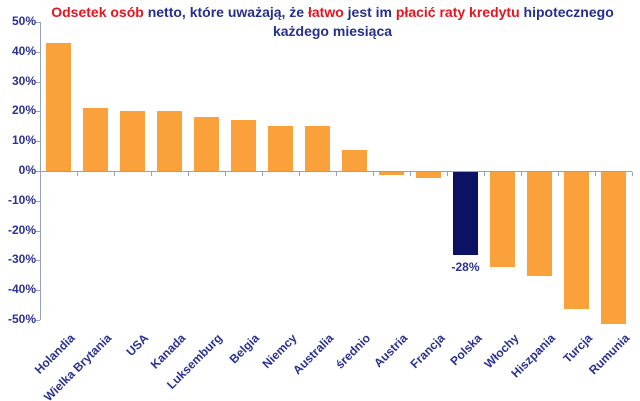  What do you see at coordinates (23, 50) in the screenshot?
I see `y-axis-tick-label: 40%` at bounding box center [23, 50].